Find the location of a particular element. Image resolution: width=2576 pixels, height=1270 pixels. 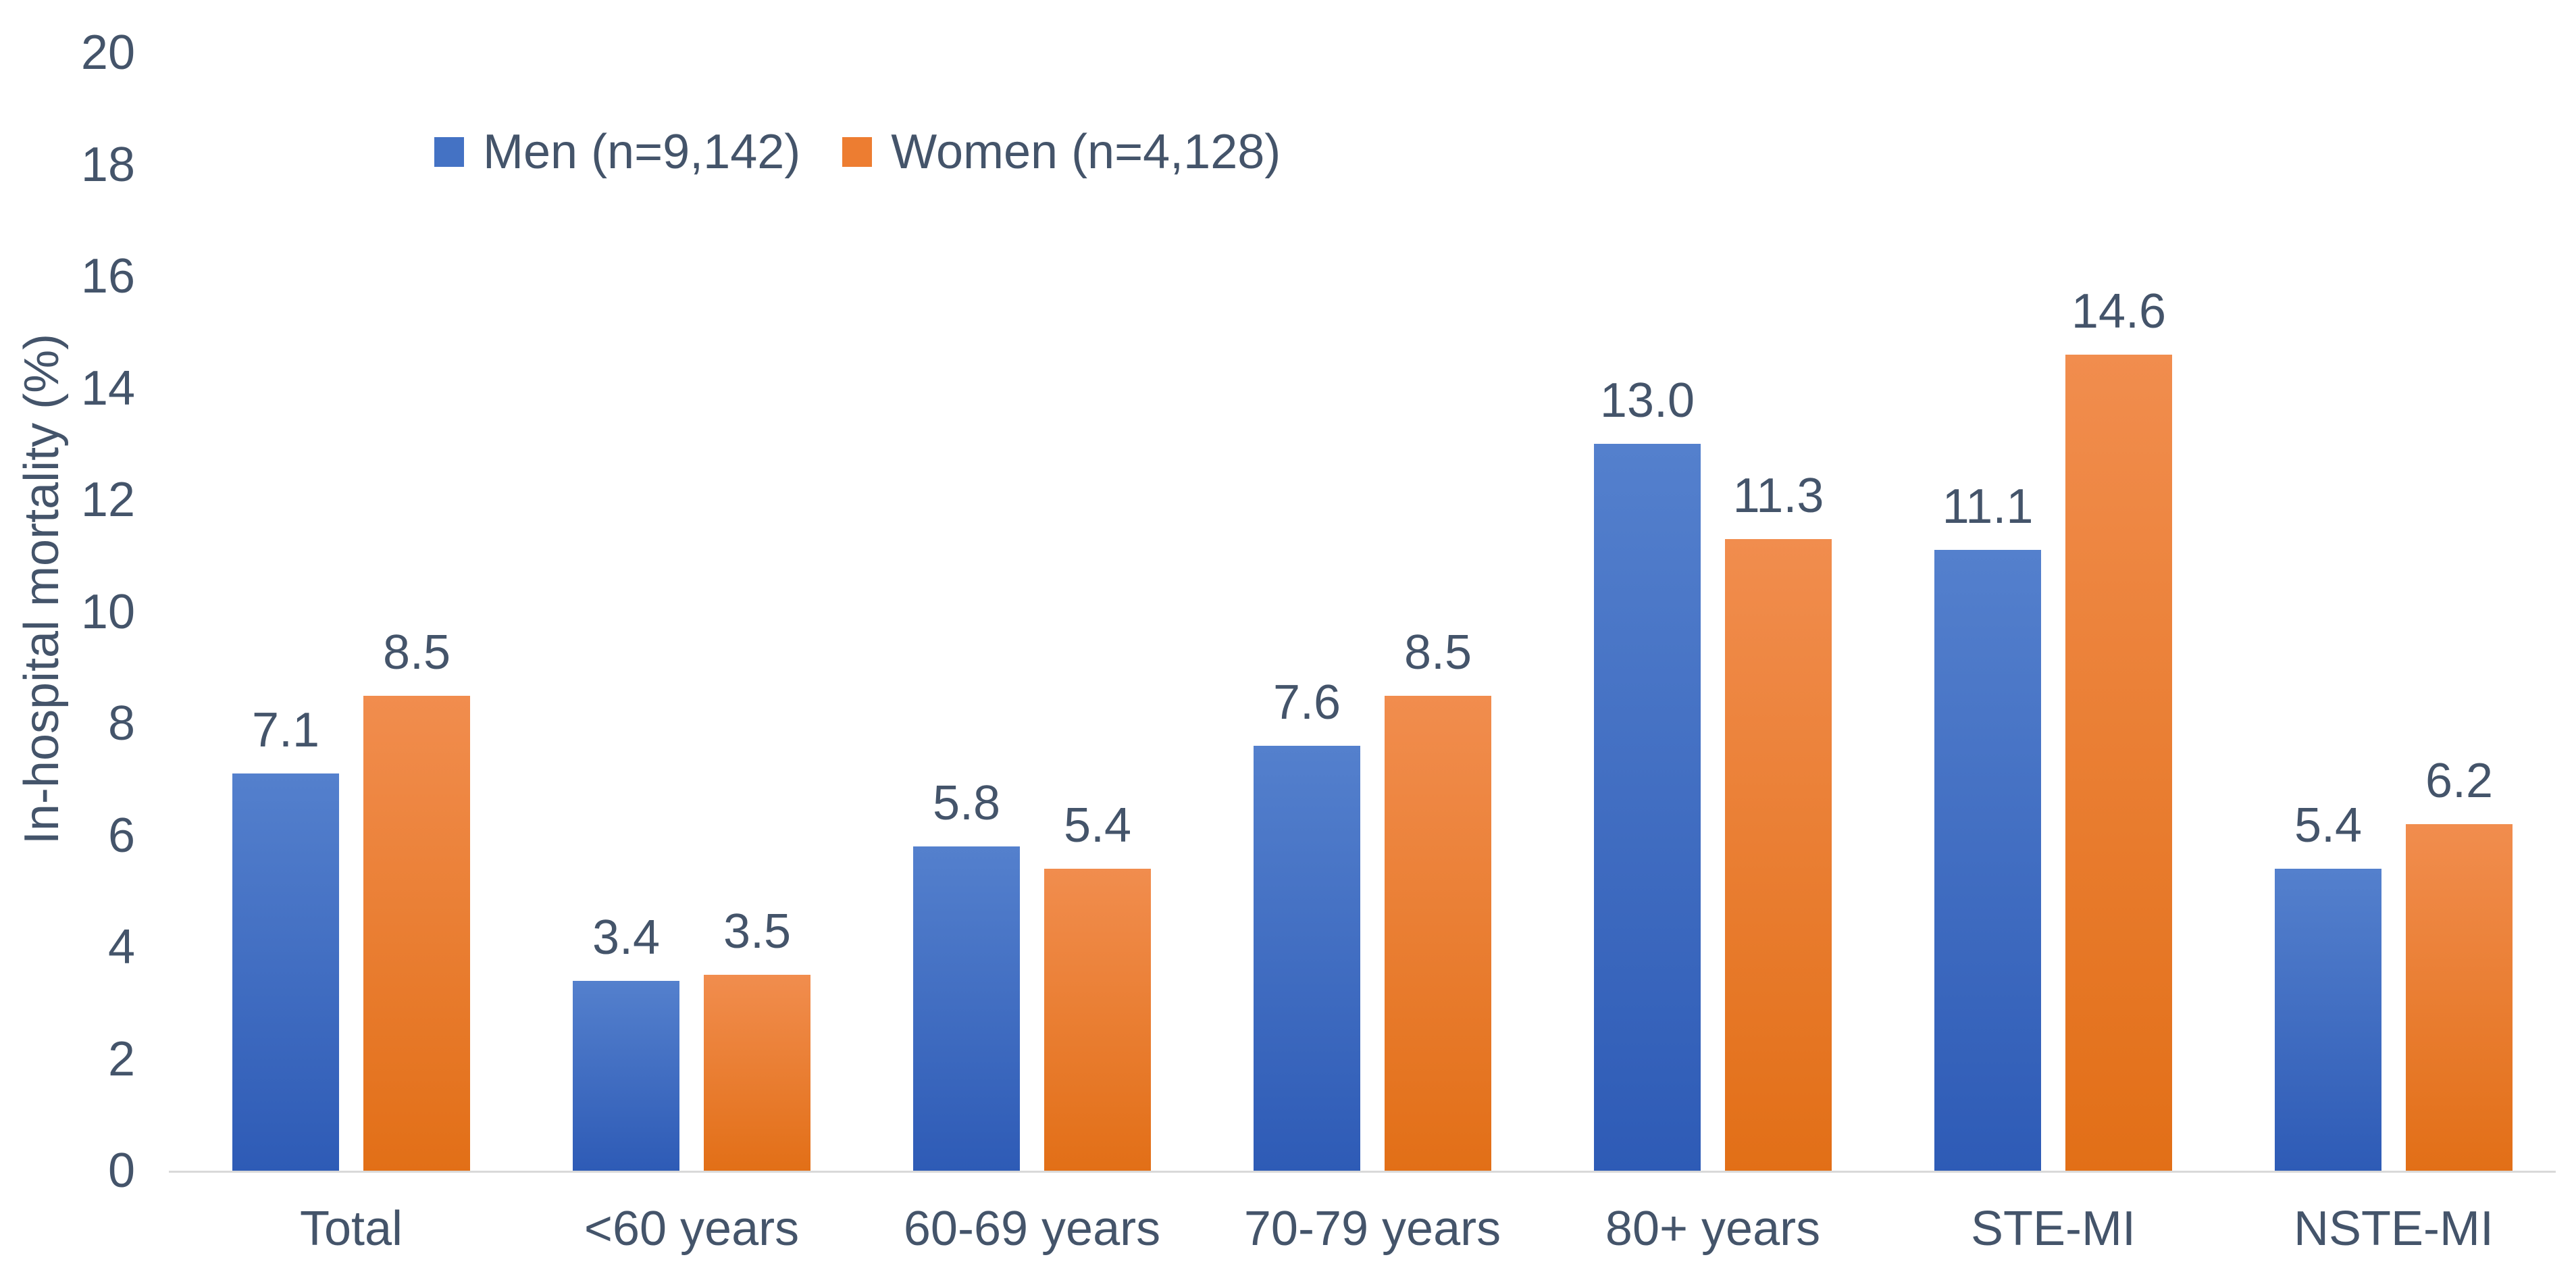

bar-value-label: 11.3 is located at coordinates (1778, 495).